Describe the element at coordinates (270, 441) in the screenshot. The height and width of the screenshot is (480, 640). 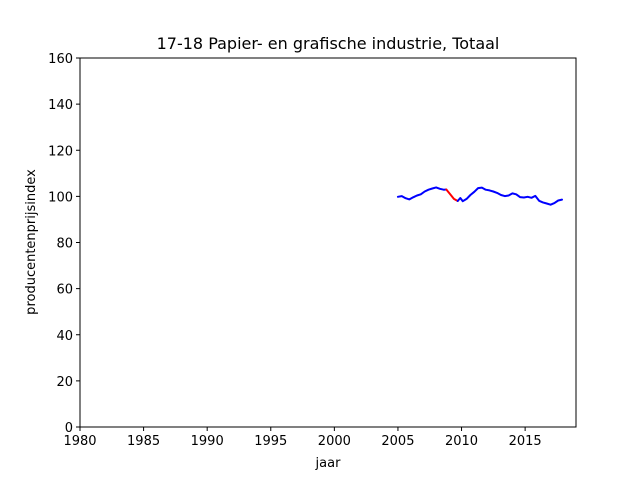
I see `x-tick-label: 1995` at that location.